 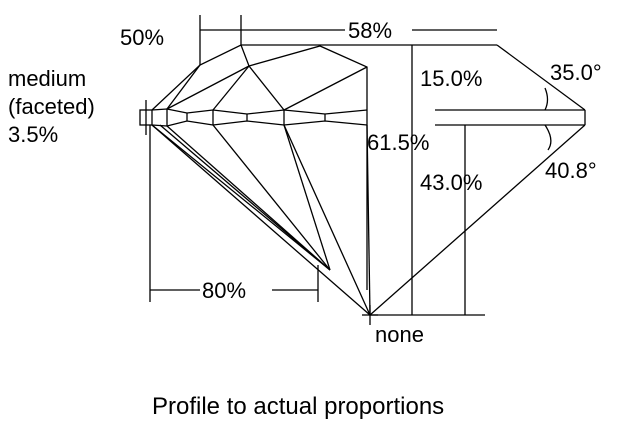 What do you see at coordinates (224, 290) in the screenshot?
I see `label-lower-half: 80%` at bounding box center [224, 290].